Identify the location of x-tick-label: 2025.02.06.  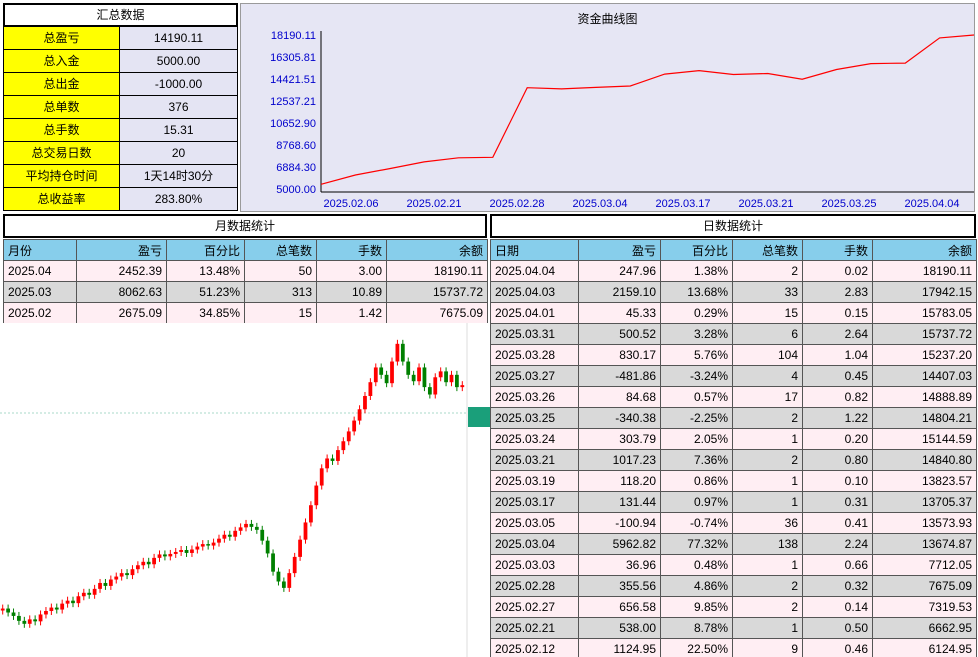
(350, 204).